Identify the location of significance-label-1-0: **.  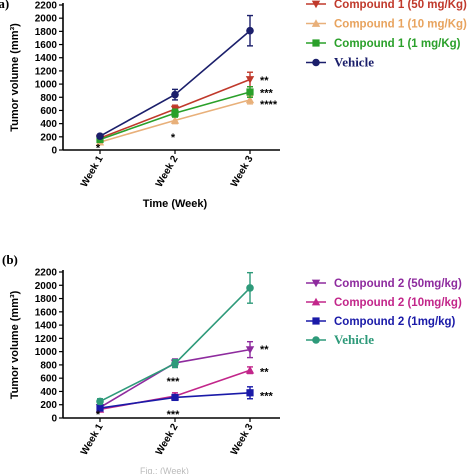
(264, 350).